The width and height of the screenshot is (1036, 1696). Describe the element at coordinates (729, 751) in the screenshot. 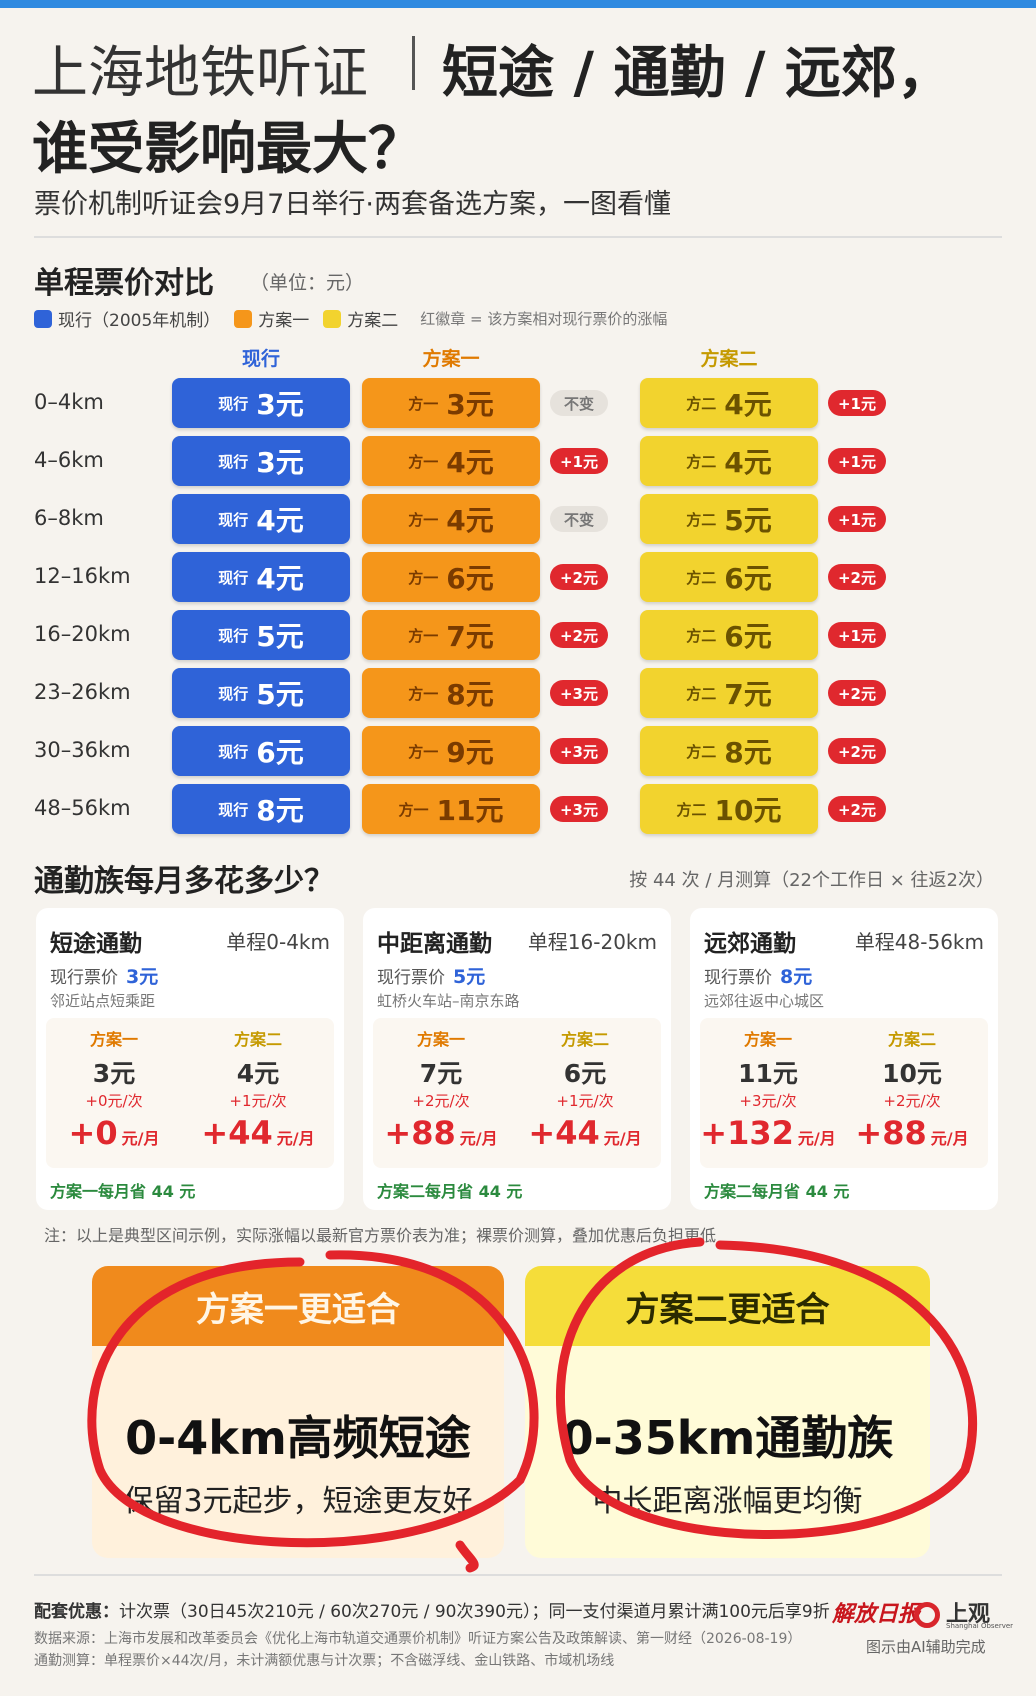

I see `fare-cell: 方二 8元` at that location.